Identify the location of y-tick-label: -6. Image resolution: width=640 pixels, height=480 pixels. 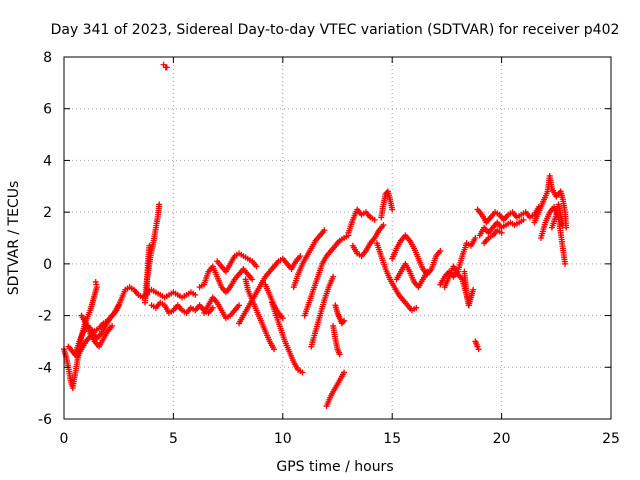
(45, 420).